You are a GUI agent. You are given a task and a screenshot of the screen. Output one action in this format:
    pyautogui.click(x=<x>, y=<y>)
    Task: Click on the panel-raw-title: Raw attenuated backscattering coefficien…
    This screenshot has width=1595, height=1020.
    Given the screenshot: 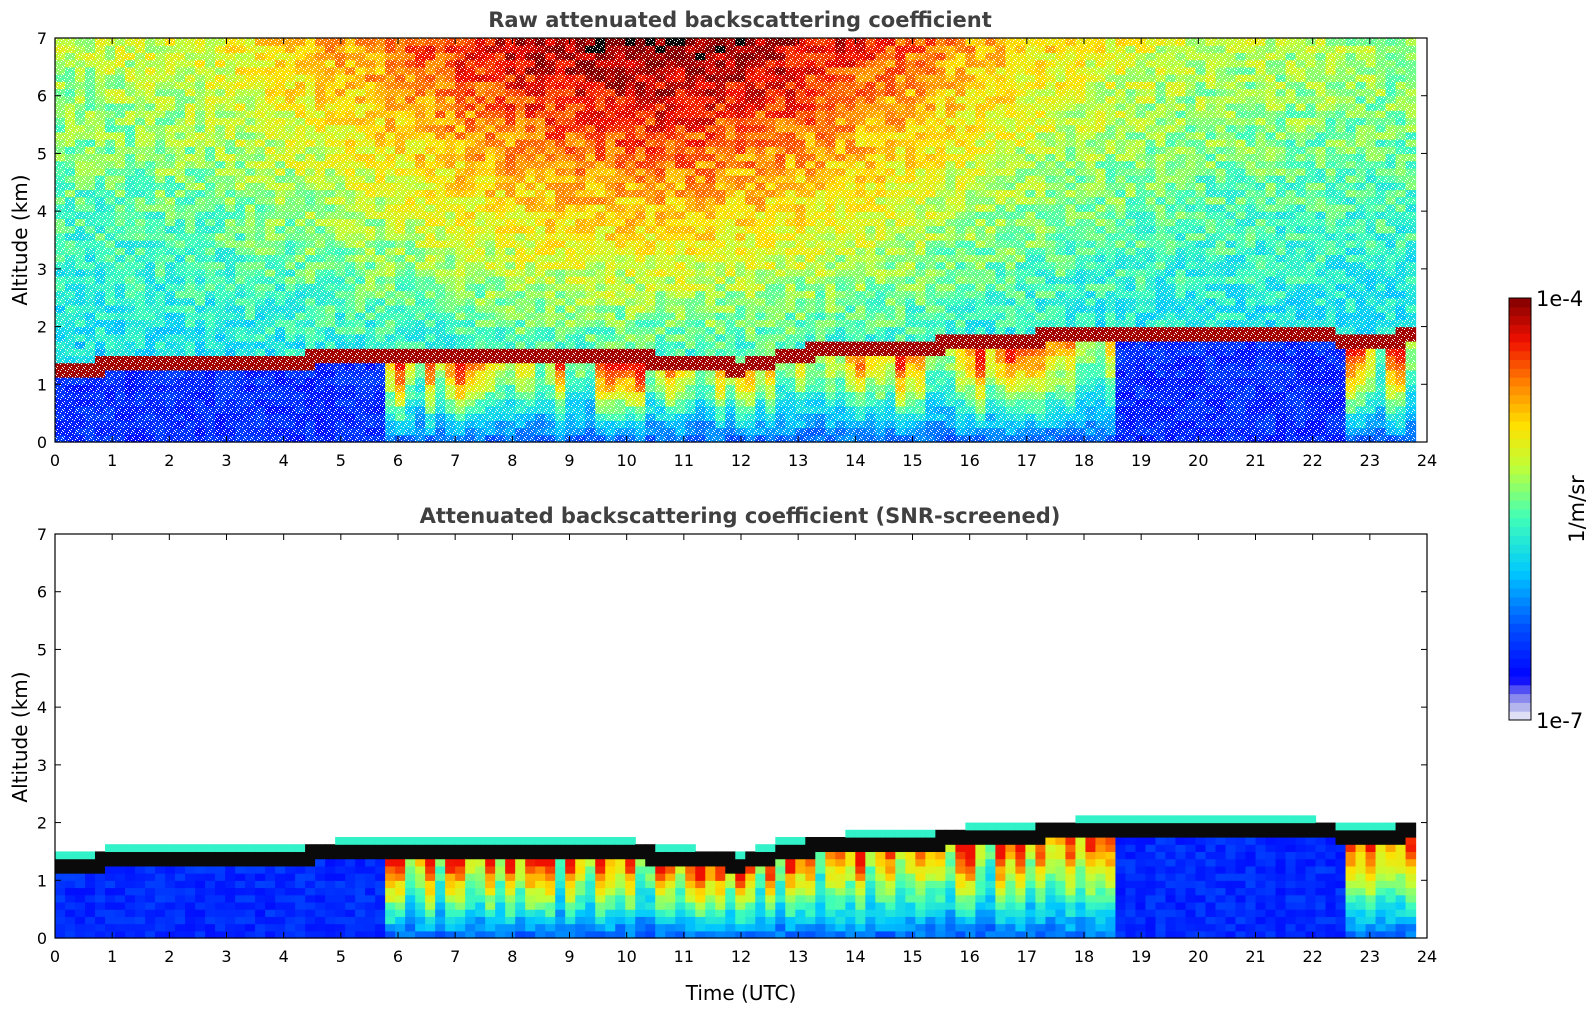 What is the action you would take?
    pyautogui.click(x=740, y=20)
    